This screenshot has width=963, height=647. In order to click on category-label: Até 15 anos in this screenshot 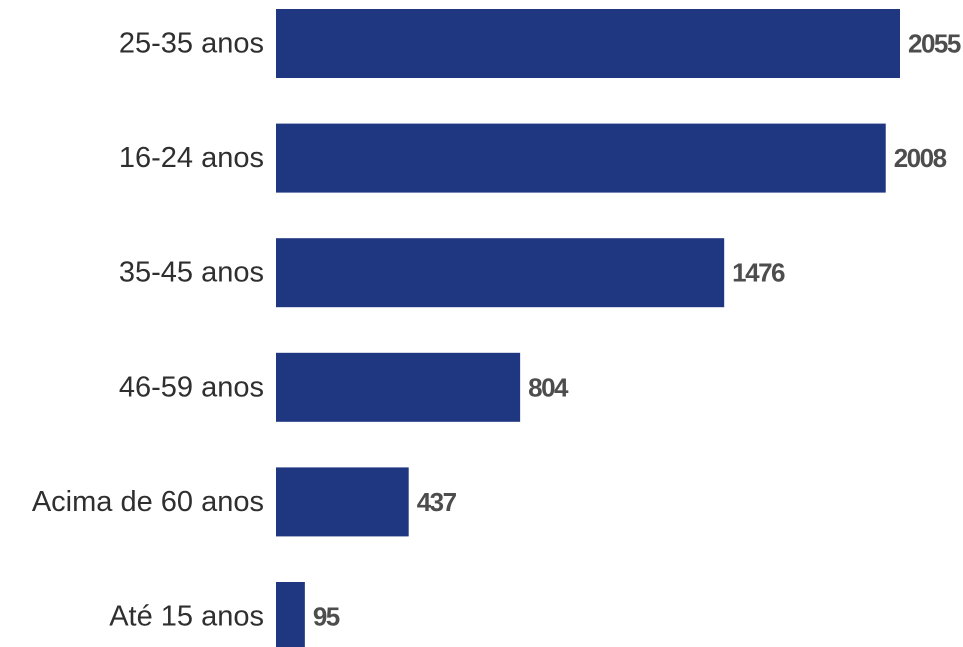, I will do `click(186, 617)`.